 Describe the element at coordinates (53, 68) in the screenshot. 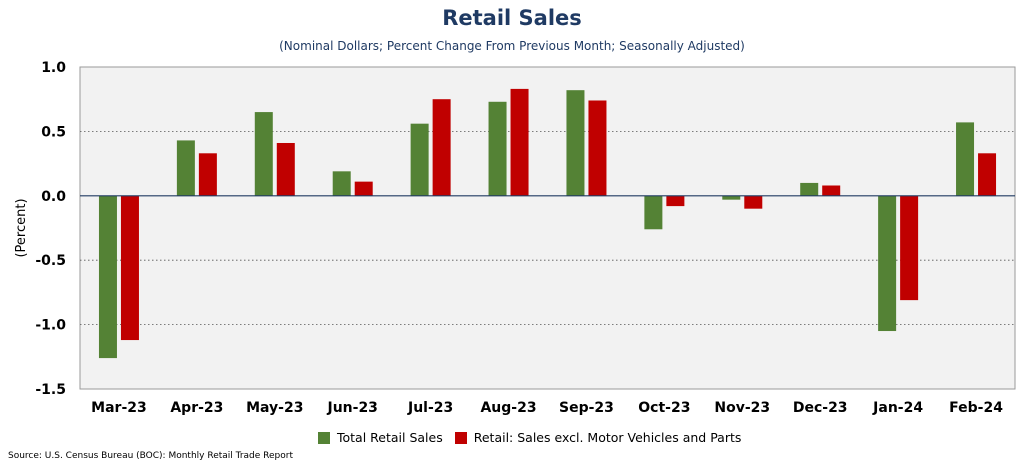

I see `y-tick-label: 1.0` at that location.